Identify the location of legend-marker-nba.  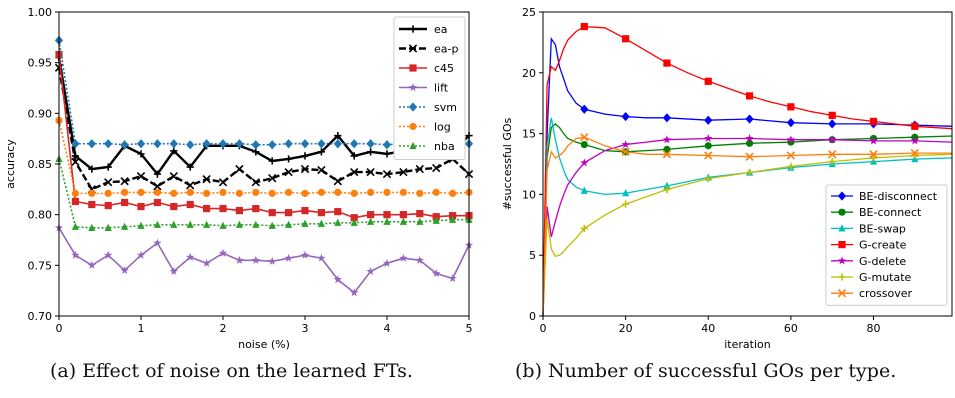
(413, 145).